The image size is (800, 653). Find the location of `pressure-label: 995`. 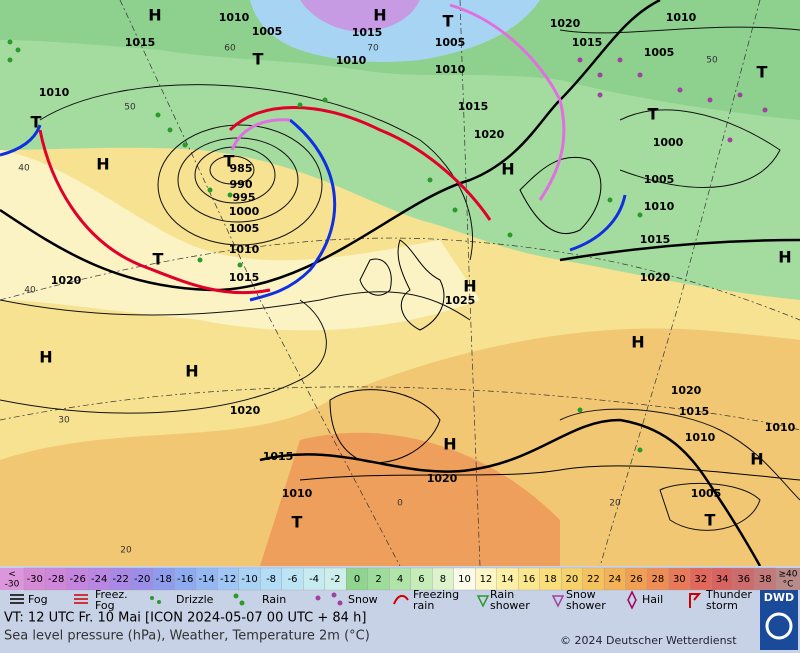

pressure-label: 995 is located at coordinates (244, 197).